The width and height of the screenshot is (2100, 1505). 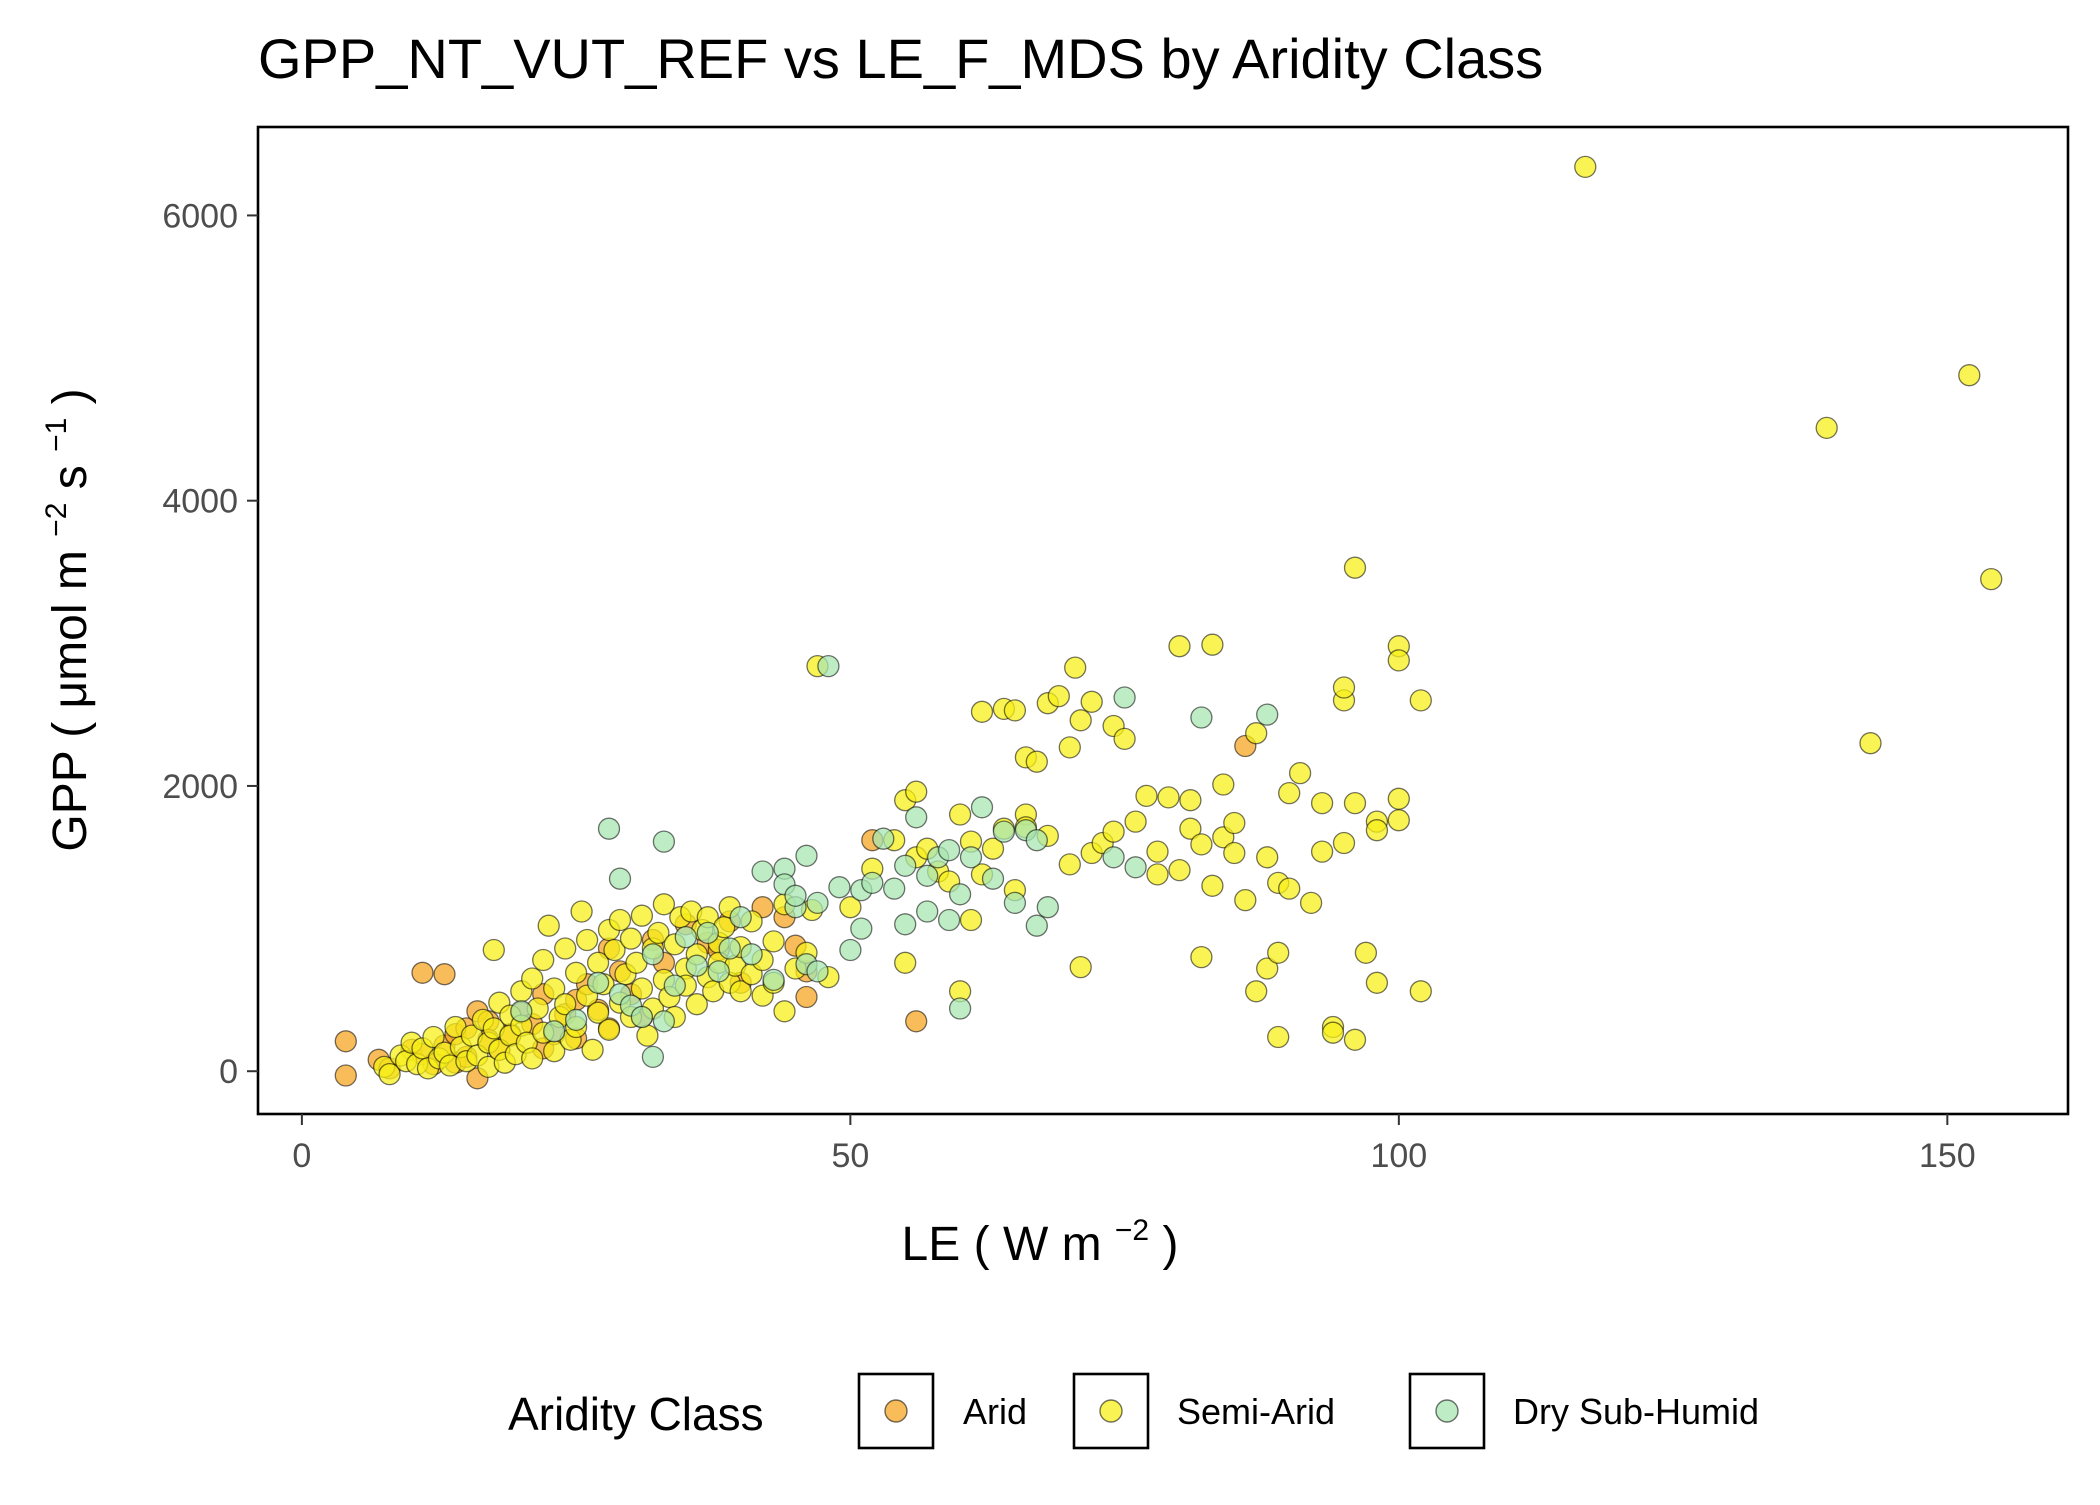 What do you see at coordinates (60, 619) in the screenshot?
I see `y-axis-title: GPP ( μmol m −2 s −1 )` at bounding box center [60, 619].